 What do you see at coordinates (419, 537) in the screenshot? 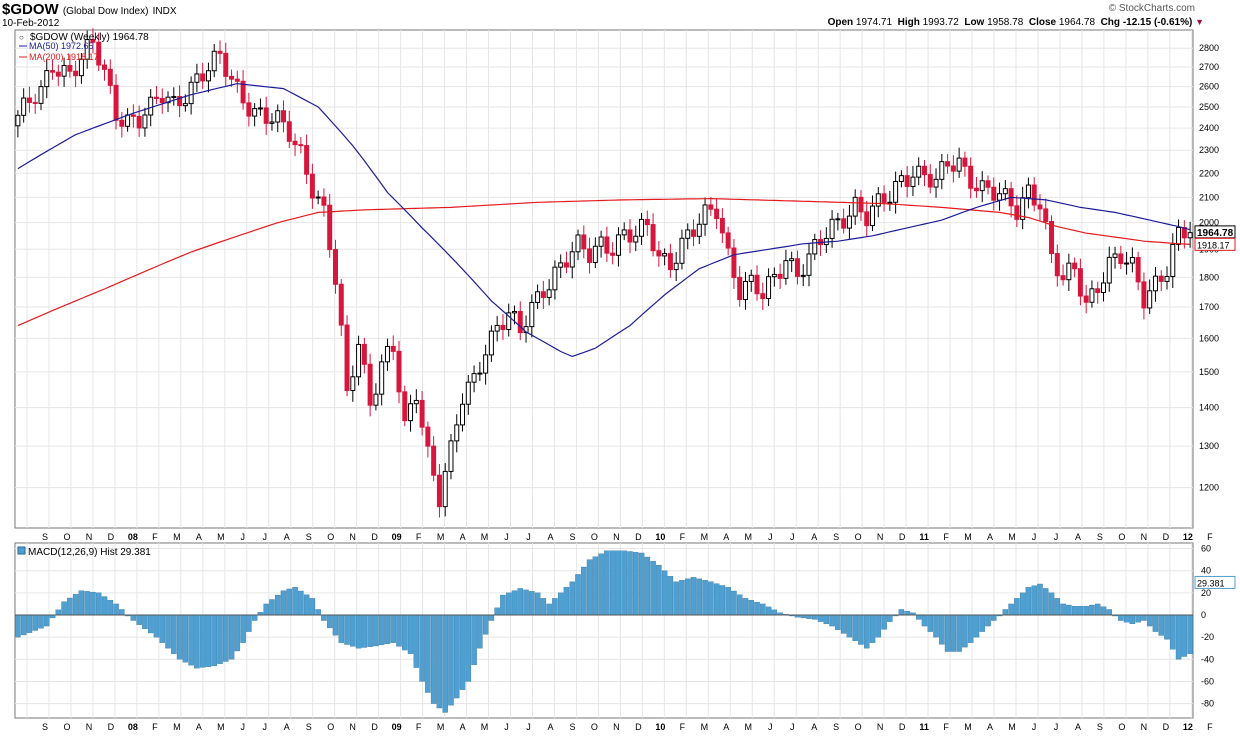
I see `price-x-tick-label: F` at bounding box center [419, 537].